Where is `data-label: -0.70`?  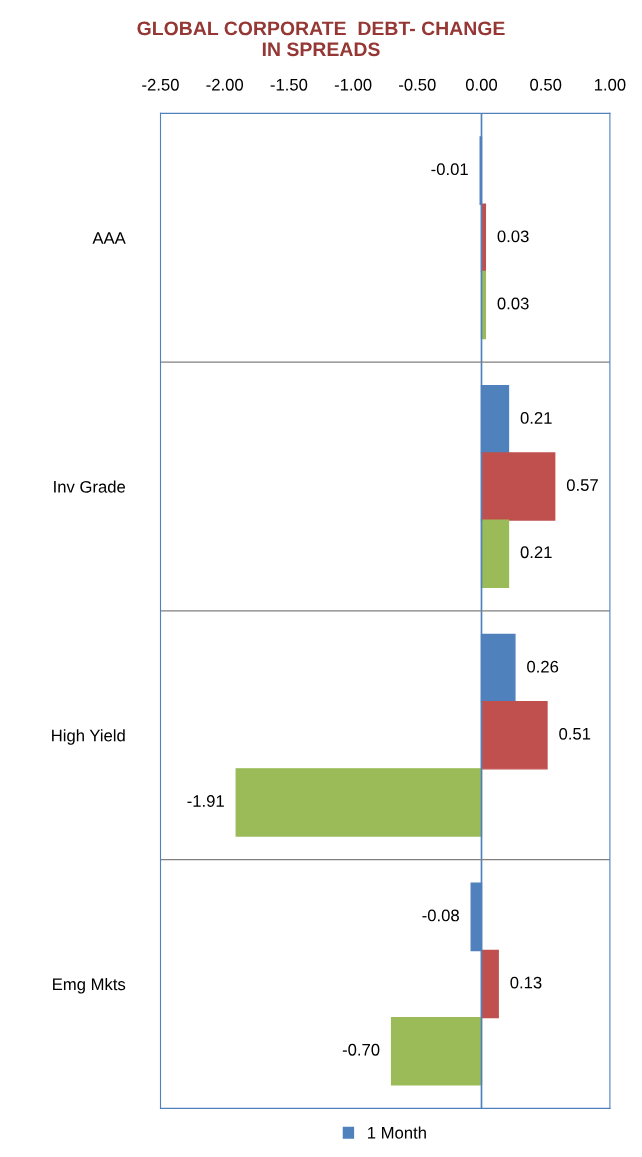 data-label: -0.70 is located at coordinates (361, 1049).